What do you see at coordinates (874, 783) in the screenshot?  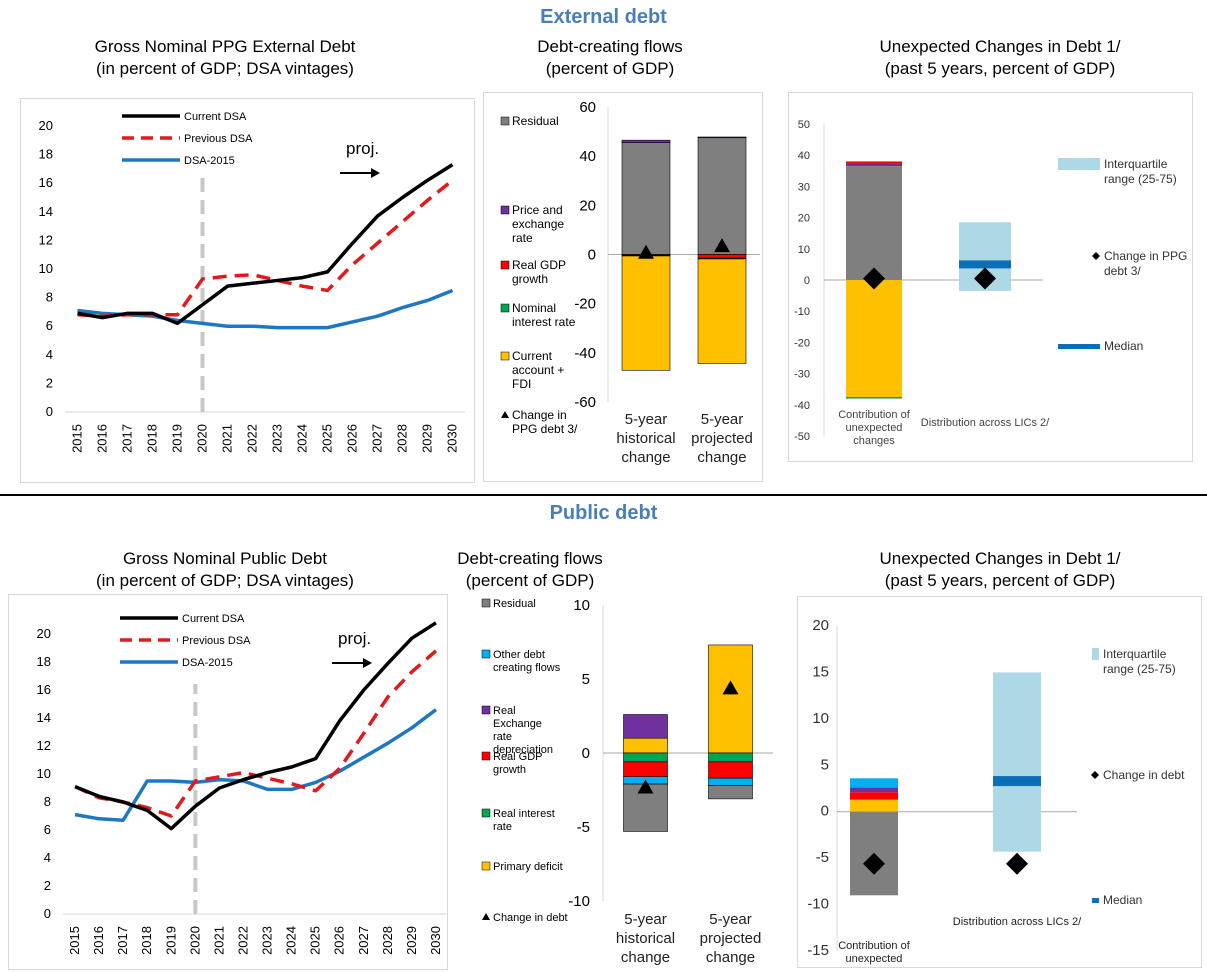 I see `contribution-segment-other_flows` at bounding box center [874, 783].